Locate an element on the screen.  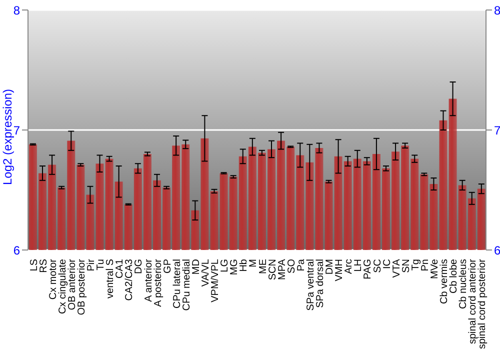
x-tick-label: A anterior is located at coordinates (148, 280).